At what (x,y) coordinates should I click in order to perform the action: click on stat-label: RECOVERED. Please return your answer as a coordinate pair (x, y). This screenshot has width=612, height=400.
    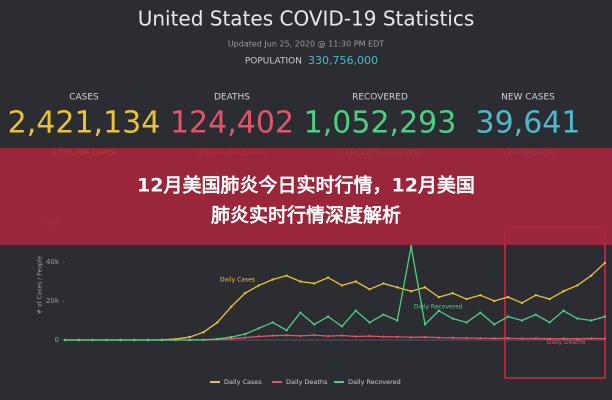
    Looking at the image, I should click on (380, 98).